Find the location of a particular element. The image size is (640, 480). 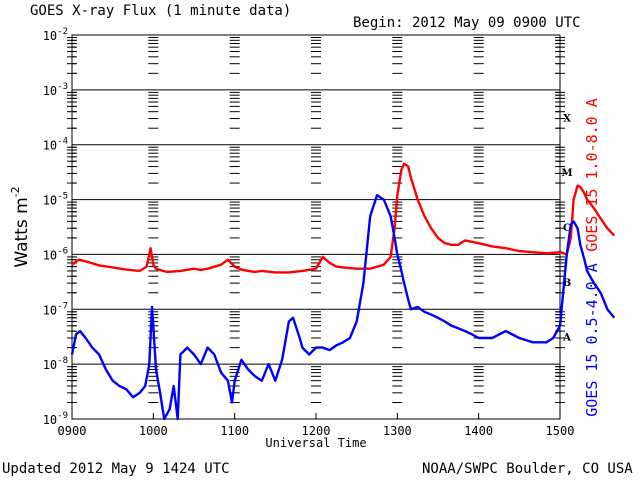

series-label-1: GOES 15 0.5-4.0 A is located at coordinates (592, 340).